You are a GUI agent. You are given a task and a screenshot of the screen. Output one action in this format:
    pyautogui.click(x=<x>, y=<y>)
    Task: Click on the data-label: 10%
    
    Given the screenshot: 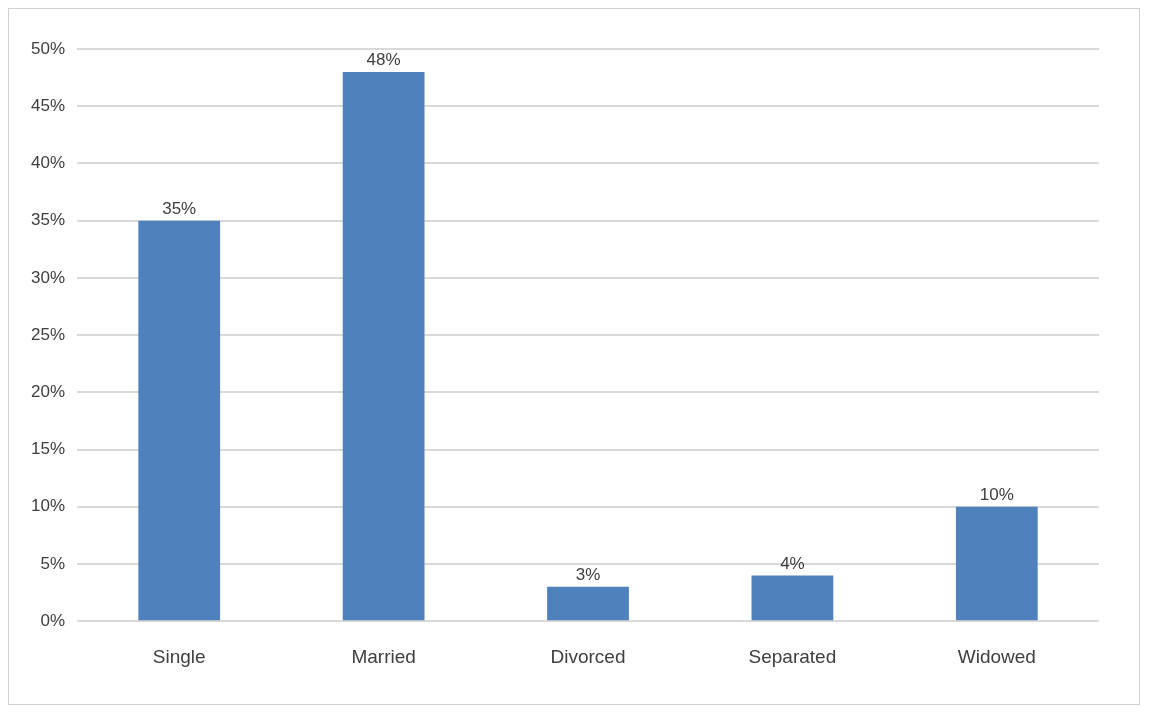 What is the action you would take?
    pyautogui.click(x=996, y=494)
    